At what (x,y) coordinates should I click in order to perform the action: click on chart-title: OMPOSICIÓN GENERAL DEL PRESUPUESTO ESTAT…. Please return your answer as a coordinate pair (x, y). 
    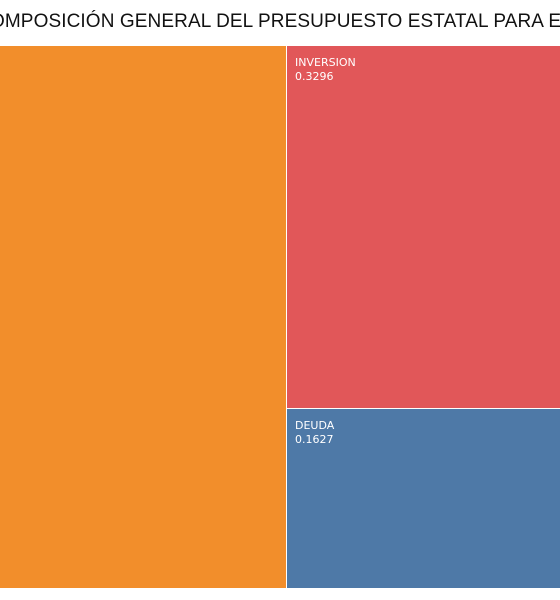
    Looking at the image, I should click on (280, 21).